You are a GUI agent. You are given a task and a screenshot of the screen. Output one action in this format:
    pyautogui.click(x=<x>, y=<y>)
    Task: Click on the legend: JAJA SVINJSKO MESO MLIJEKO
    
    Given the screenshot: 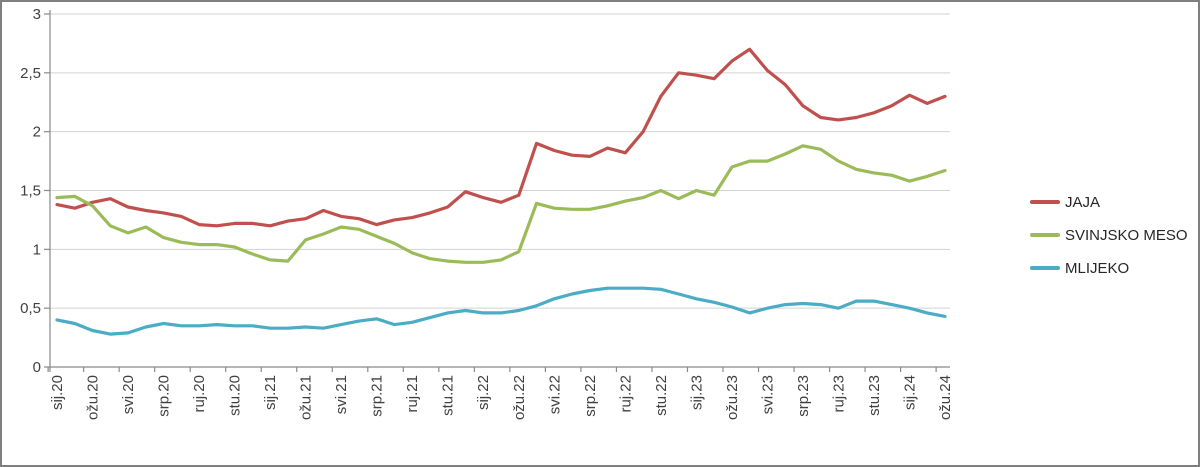 What is the action you would take?
    pyautogui.click(x=1109, y=241)
    